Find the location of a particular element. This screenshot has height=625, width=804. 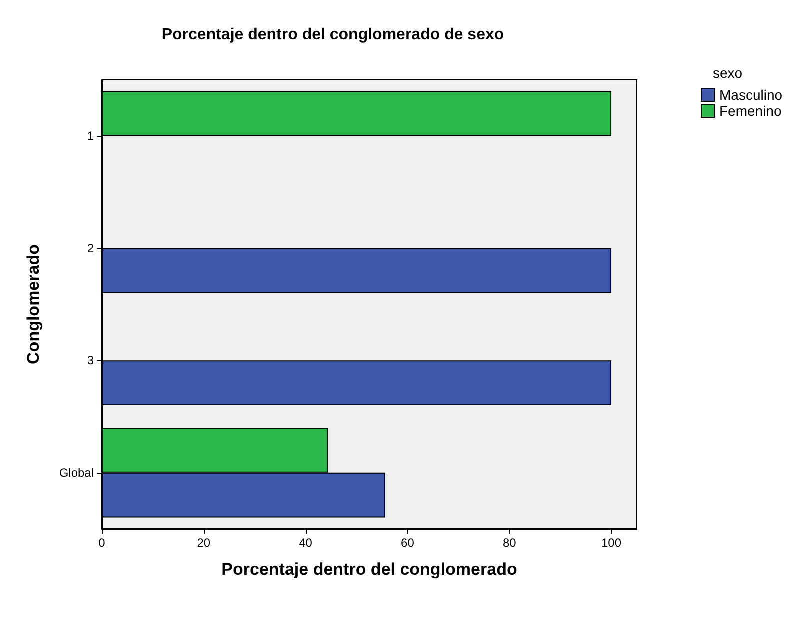

legend-label: Masculino is located at coordinates (751, 95).